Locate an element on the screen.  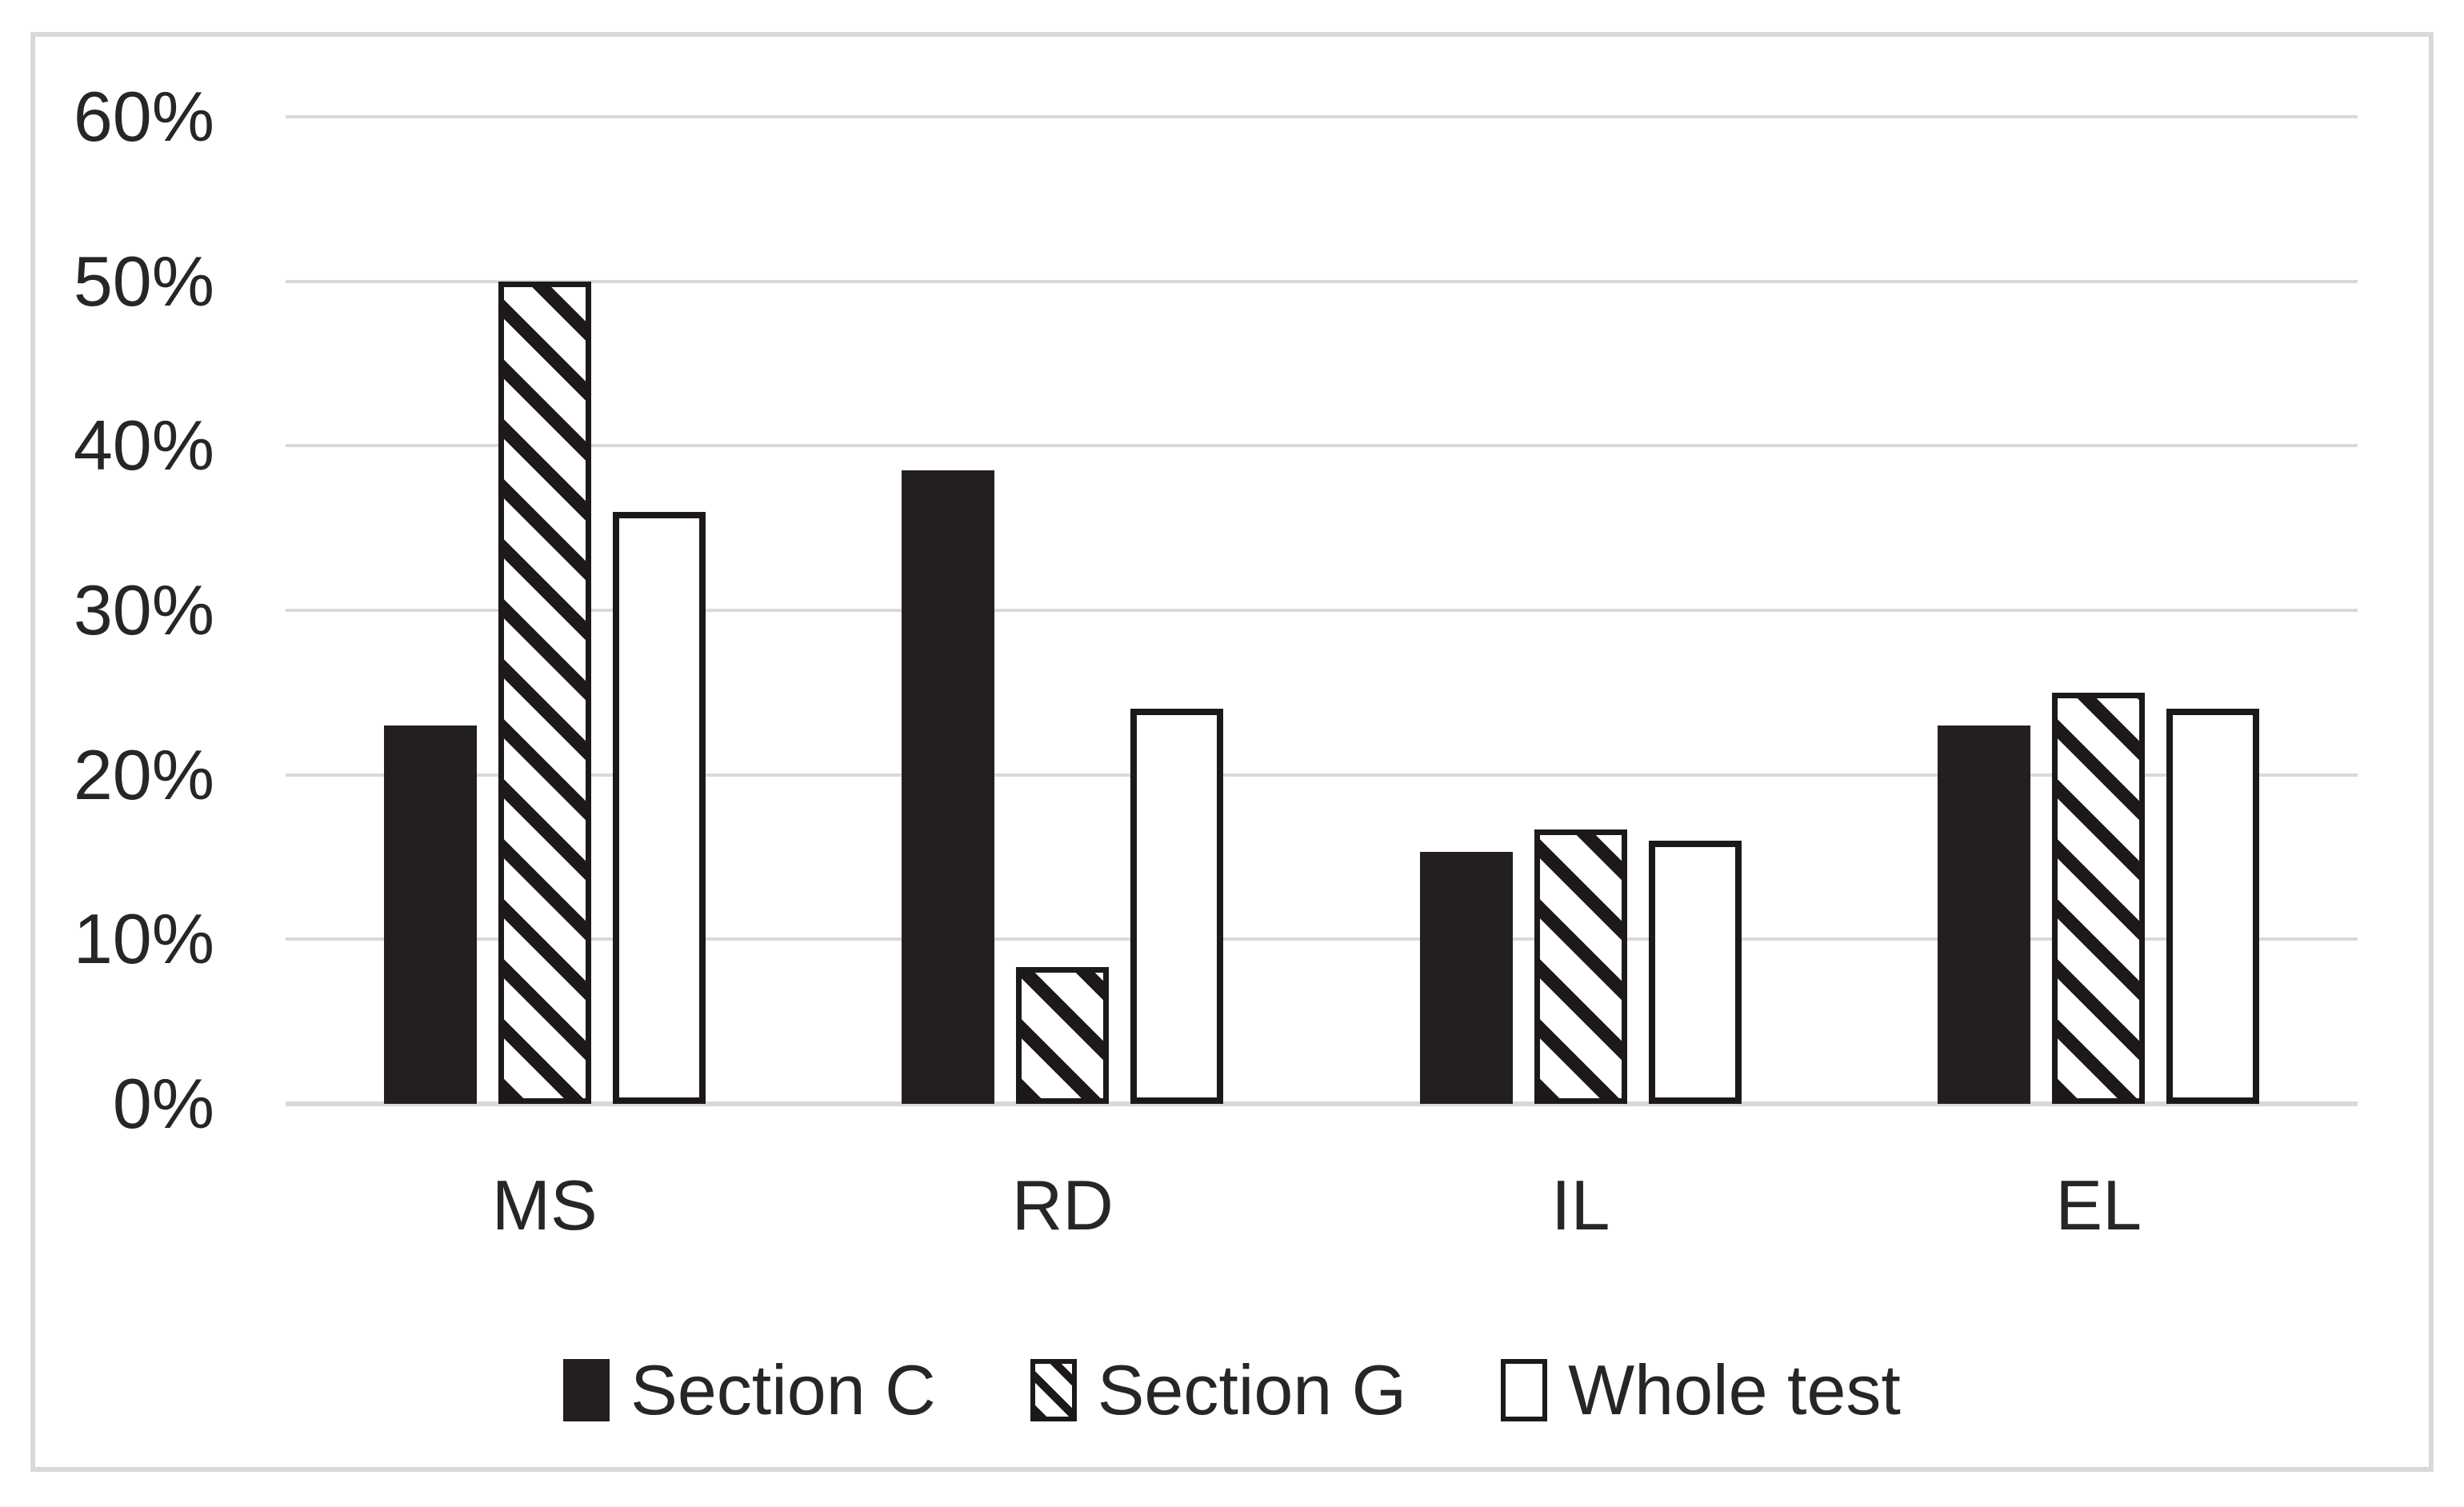
legend-item-whole-test: Whole test is located at coordinates (1701, 1390).